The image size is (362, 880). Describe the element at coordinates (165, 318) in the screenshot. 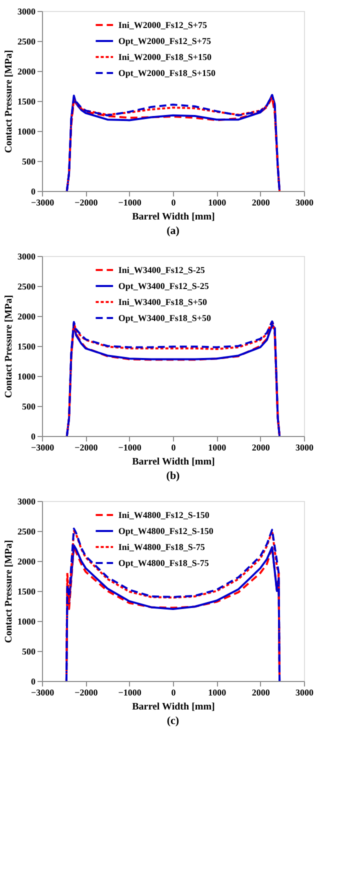

I see `legend-label: Opt_W3400_Fs18_S+50` at that location.